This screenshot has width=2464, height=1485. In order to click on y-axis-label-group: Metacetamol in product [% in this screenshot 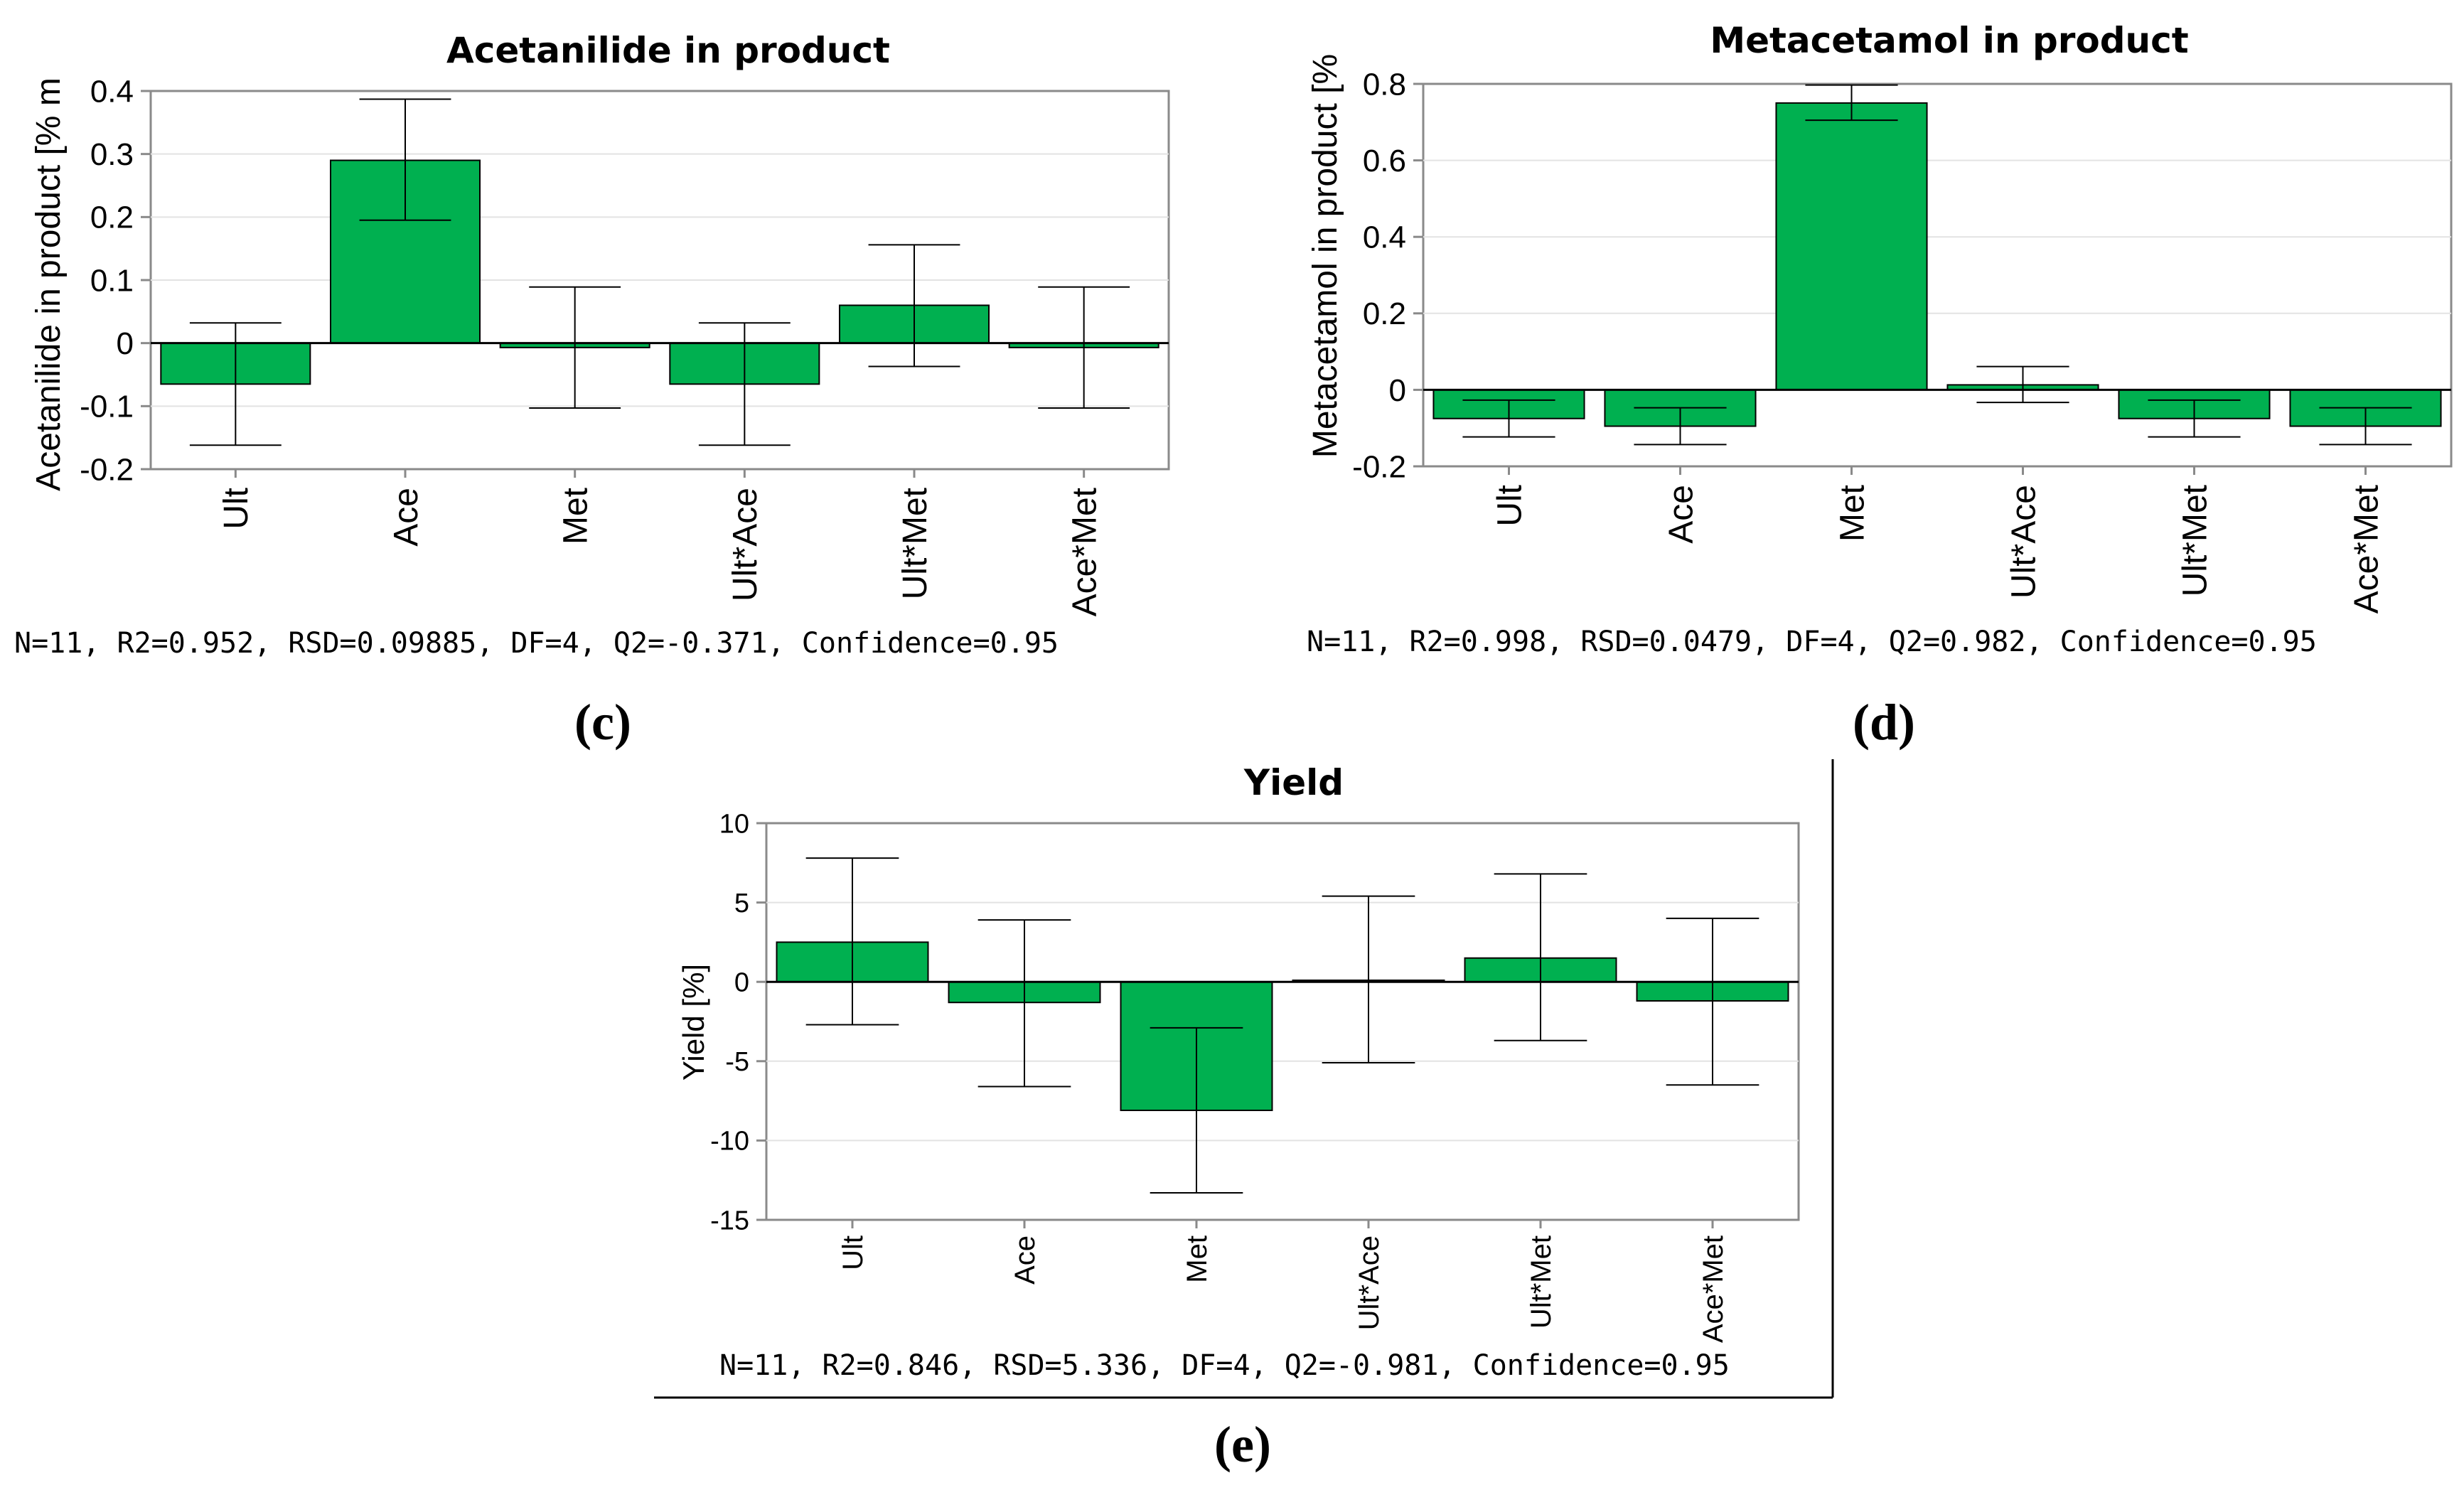, I will do `click(1325, 256)`.